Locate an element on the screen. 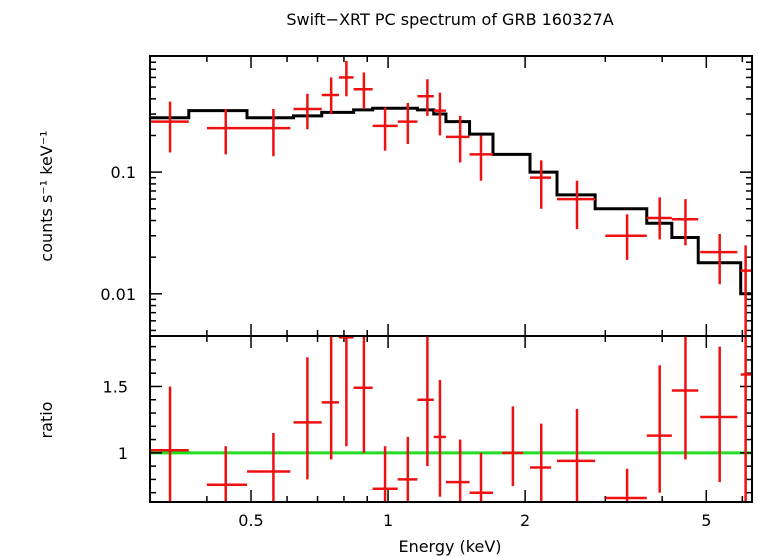 The image size is (758, 556). top-ytick-label: 0.01 is located at coordinates (118, 294).